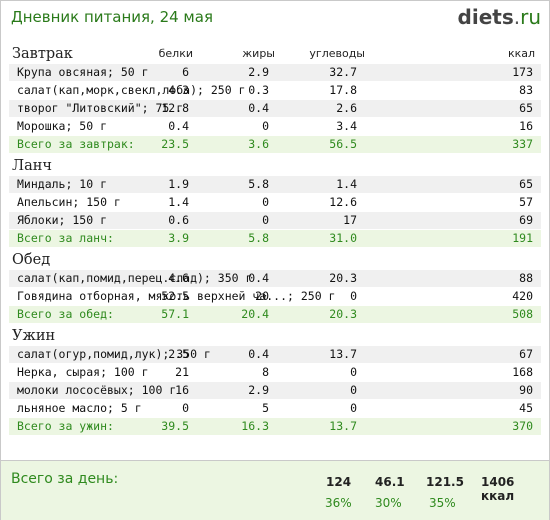 This screenshot has height=520, width=550. I want to click on food-protein: 4.3, so click(178, 90).